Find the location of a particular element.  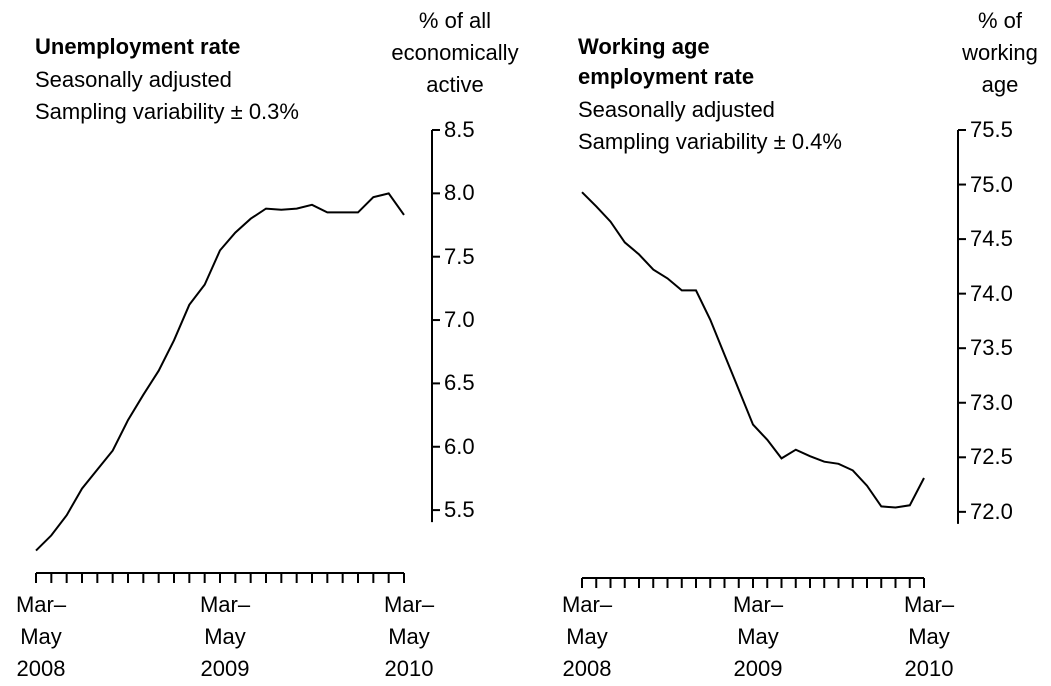

chart-title: Unemployment rate is located at coordinates (138, 46).